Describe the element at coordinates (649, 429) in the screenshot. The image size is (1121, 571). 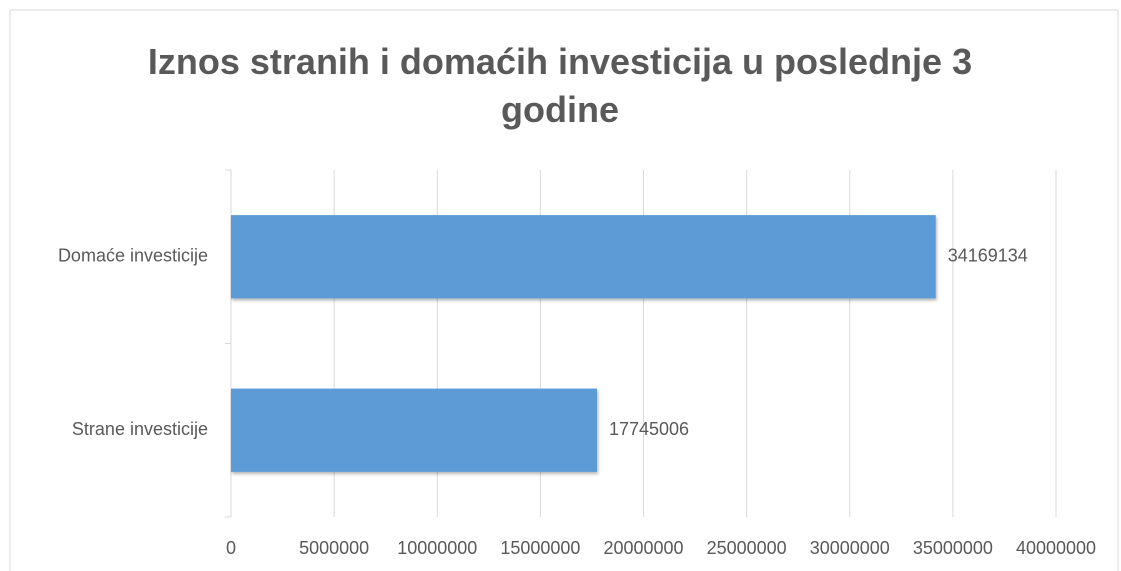
I see `data-label: 17745006` at that location.